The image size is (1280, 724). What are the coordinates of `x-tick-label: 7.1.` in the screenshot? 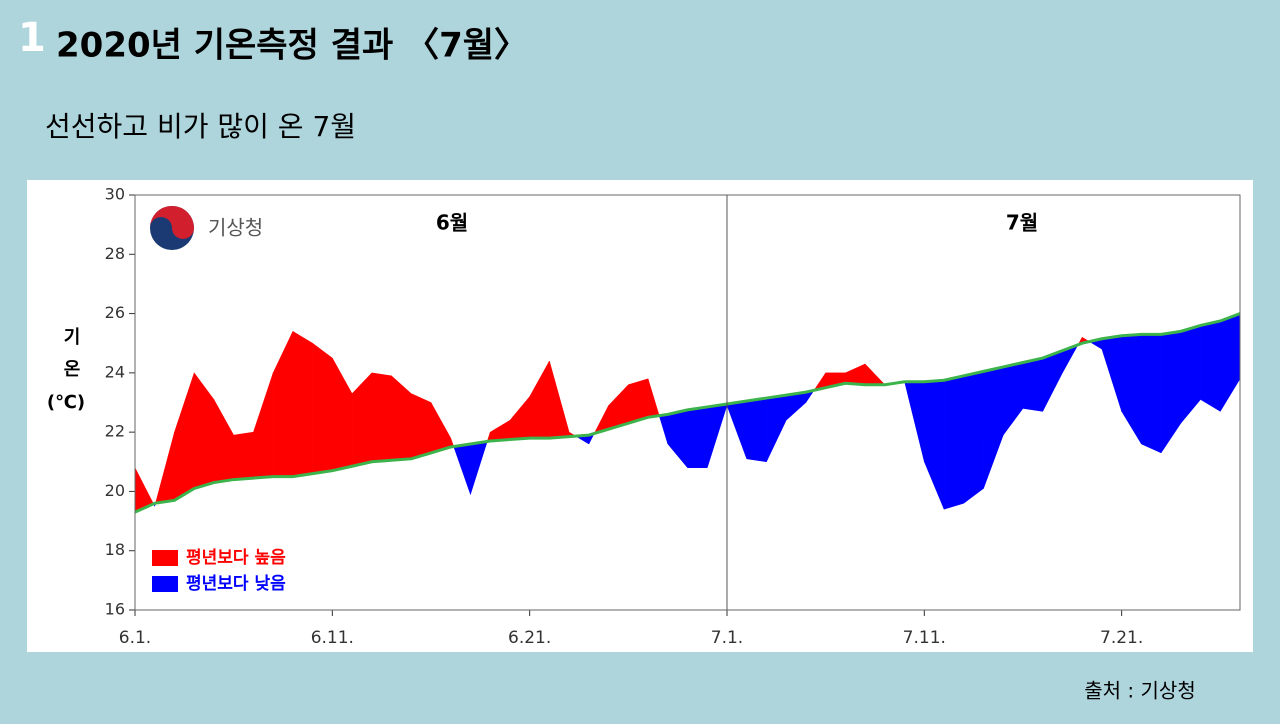 It's located at (727, 638).